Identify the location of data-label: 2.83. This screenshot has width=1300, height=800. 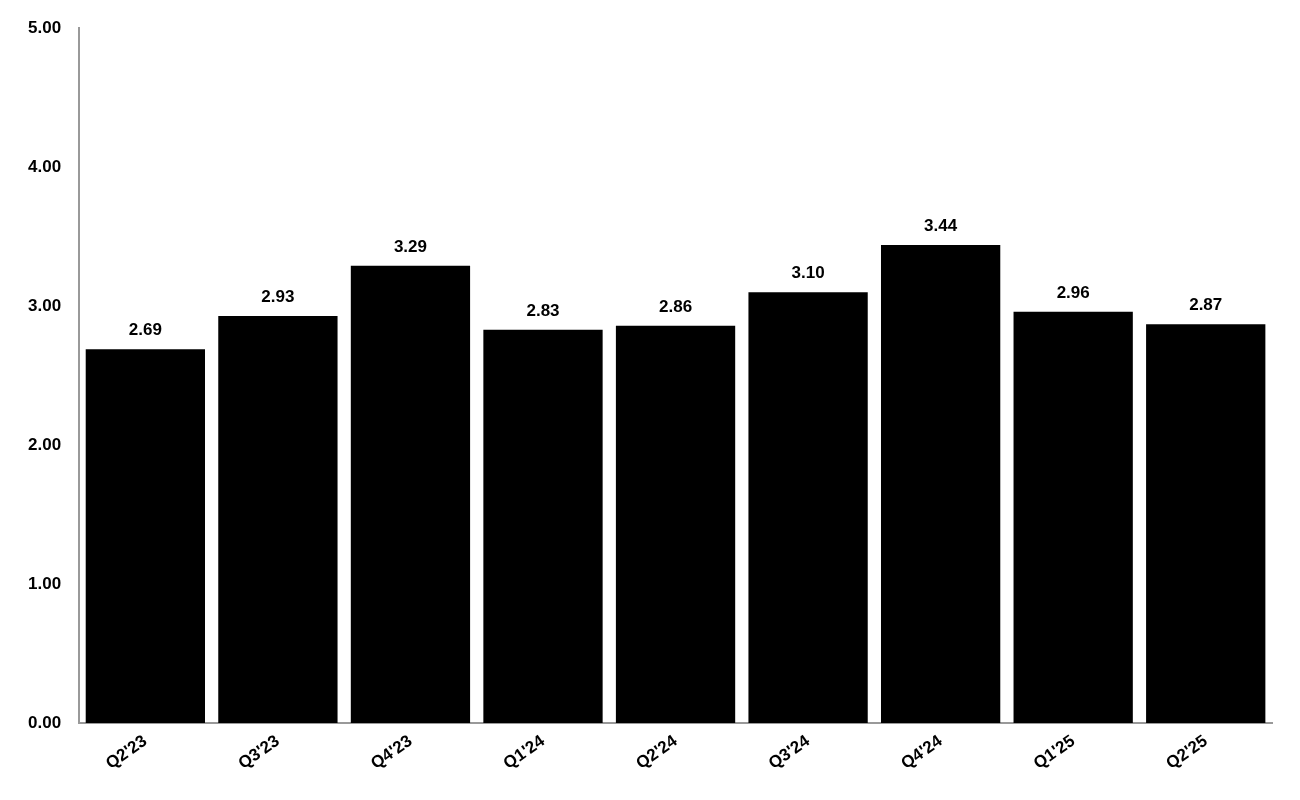
(543, 310).